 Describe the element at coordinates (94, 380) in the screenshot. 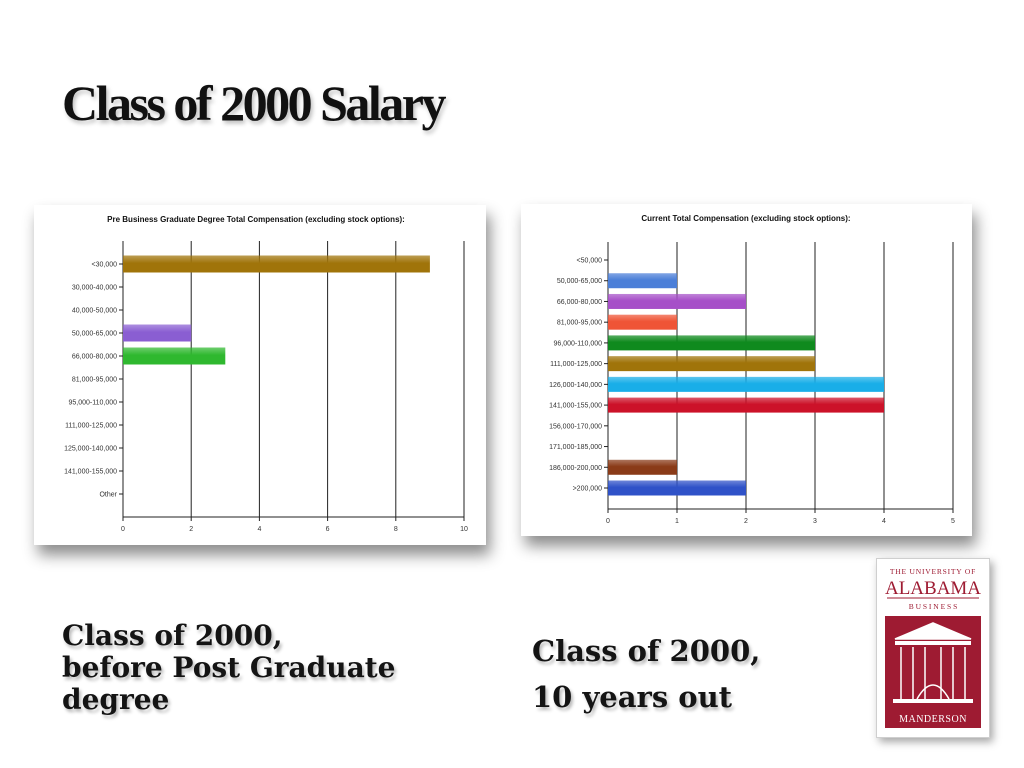

I see `chart1-category-label: 81,000-95,000` at that location.